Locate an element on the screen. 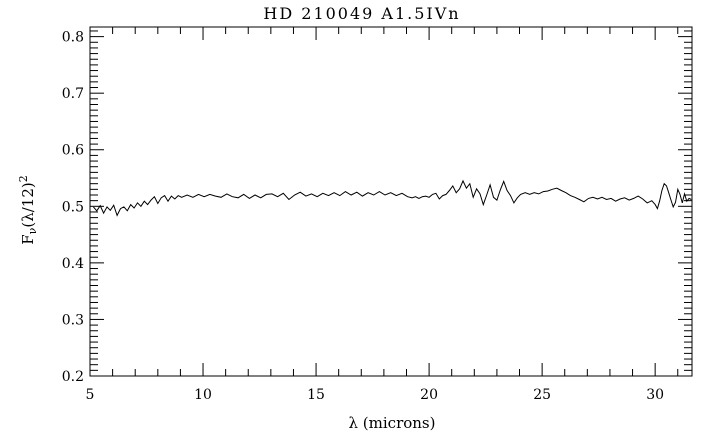 The height and width of the screenshot is (439, 720). y-axis-label-superscript: 2 is located at coordinates (23, 178).